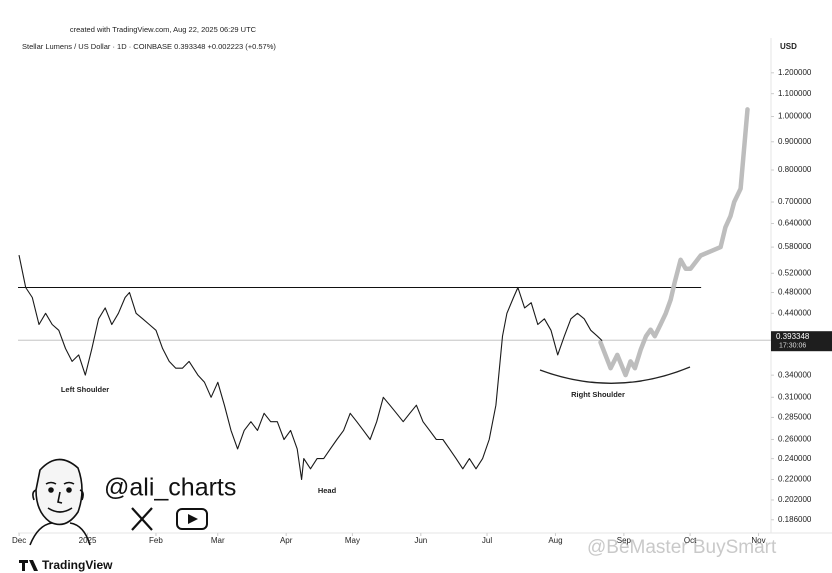 This screenshot has height=573, width=832. Describe the element at coordinates (795, 499) in the screenshot. I see `y-tick-label: 0.202000` at that location.